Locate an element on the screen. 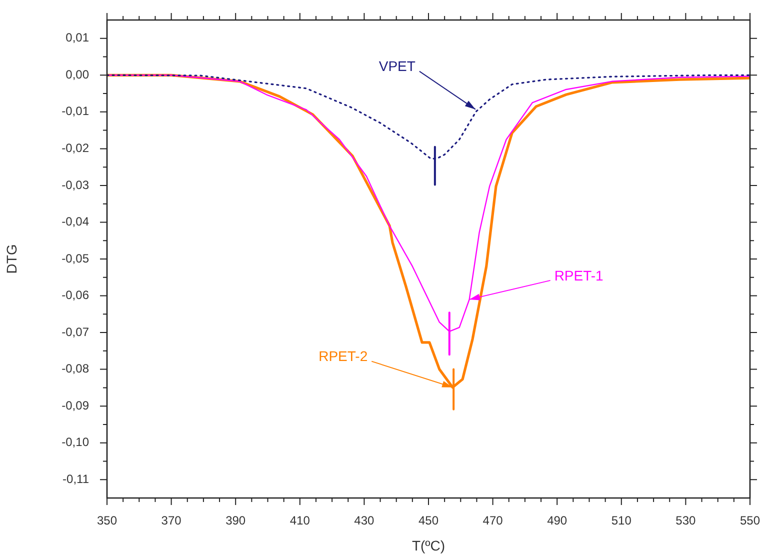 The height and width of the screenshot is (559, 768). x-tick-label: 530 is located at coordinates (686, 521).